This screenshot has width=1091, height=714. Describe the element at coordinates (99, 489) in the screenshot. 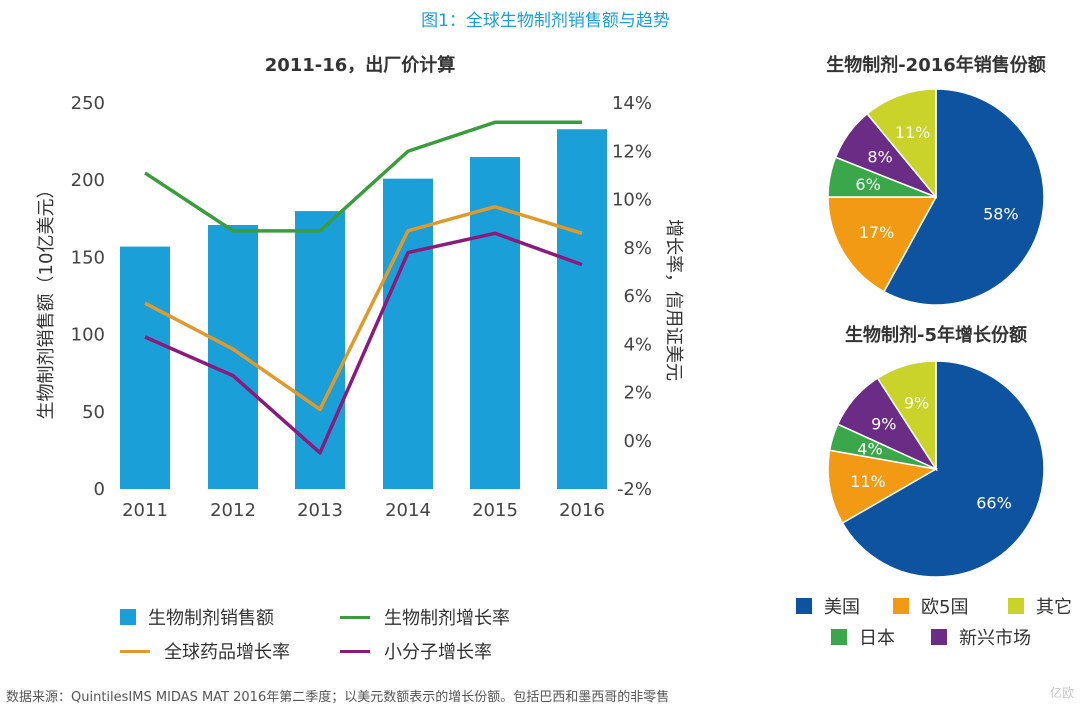

I see `left-tick-label: 0` at that location.